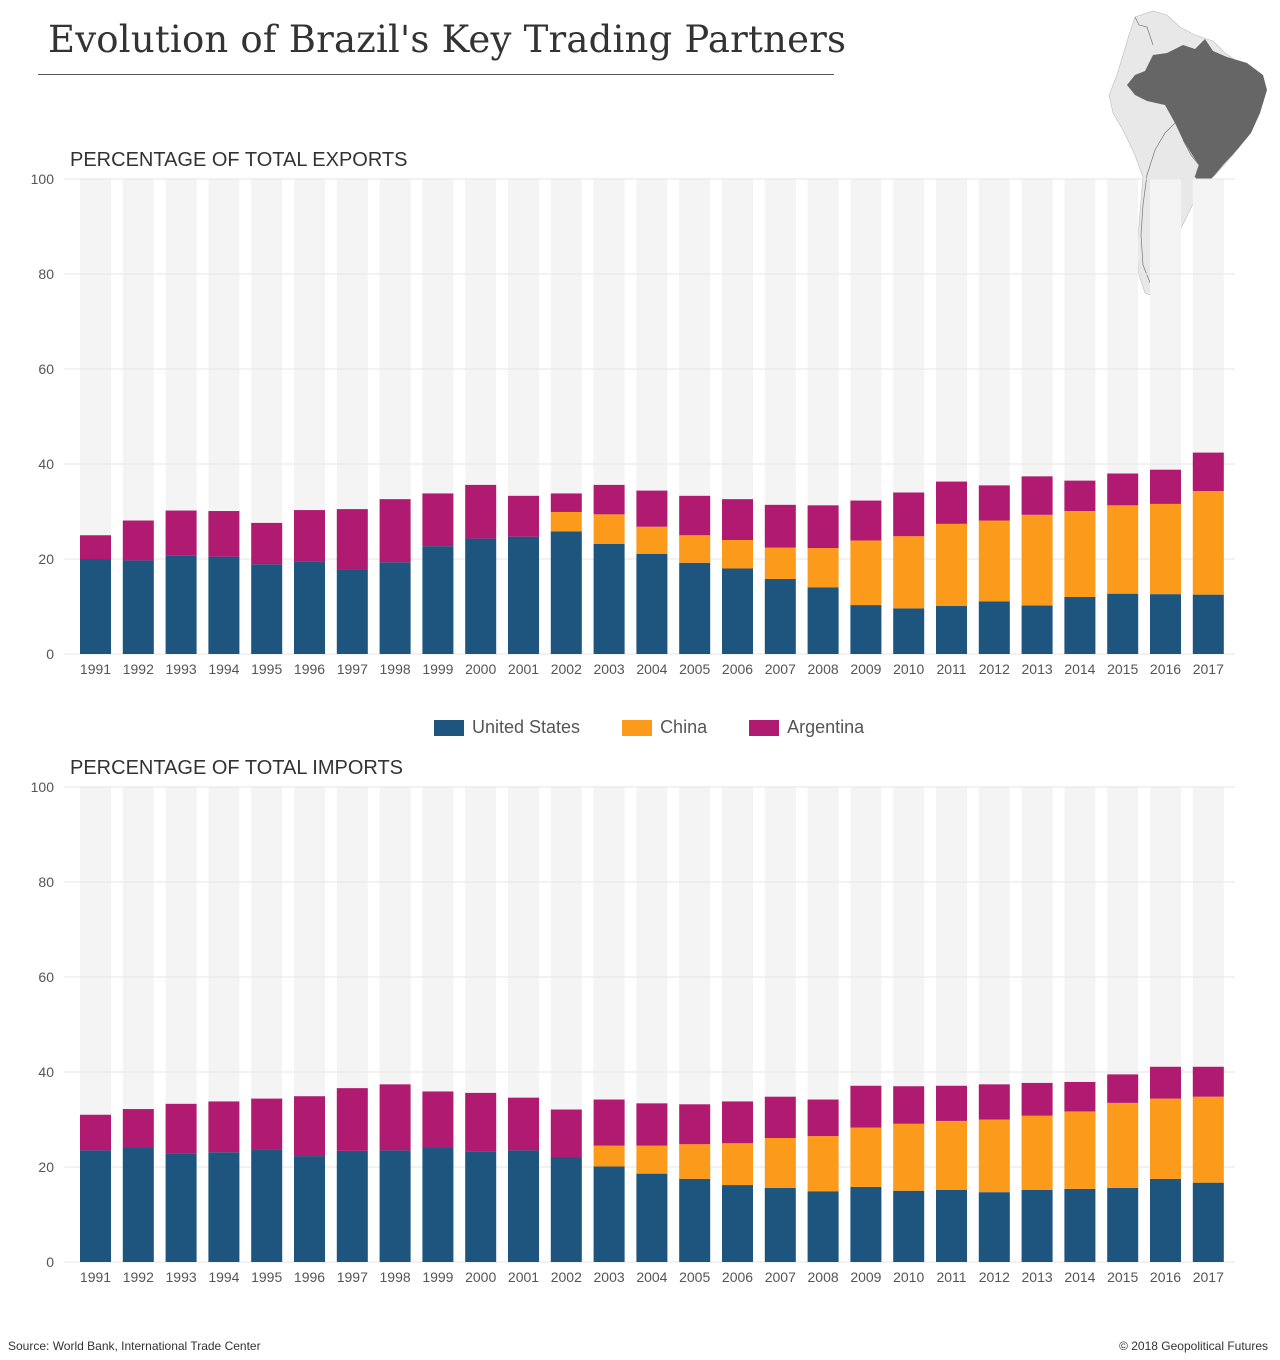 Image resolution: width=1280 pixels, height=1360 pixels. I want to click on exports-bar-argentina-2008, so click(823, 527).